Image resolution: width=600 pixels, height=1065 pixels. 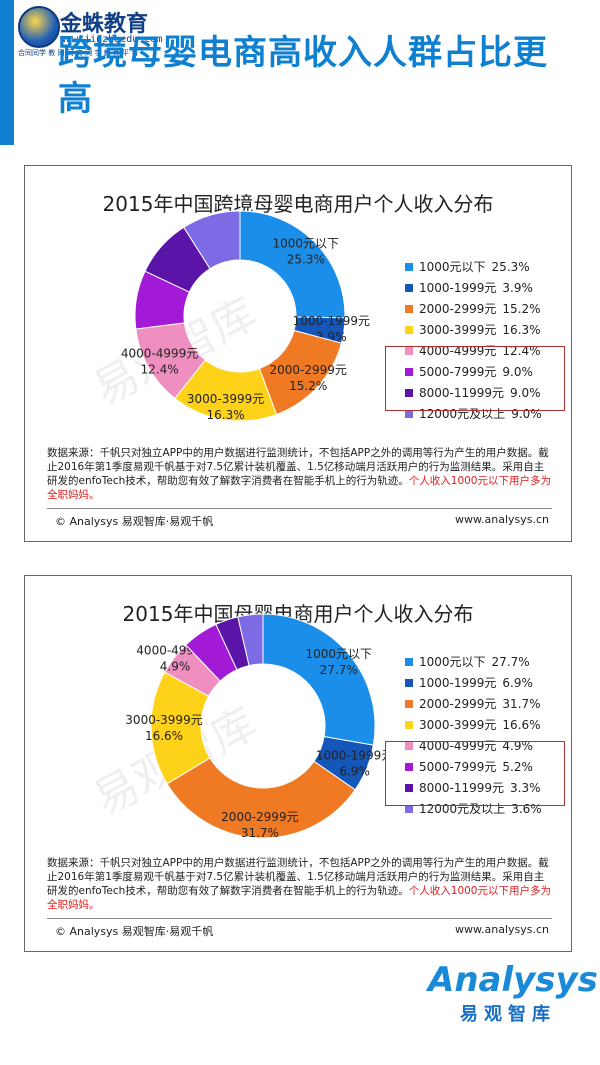 What do you see at coordinates (298, 204) in the screenshot?
I see `chart-title: 2015年中国跨境母婴电商用户个人收入分布` at bounding box center [298, 204].